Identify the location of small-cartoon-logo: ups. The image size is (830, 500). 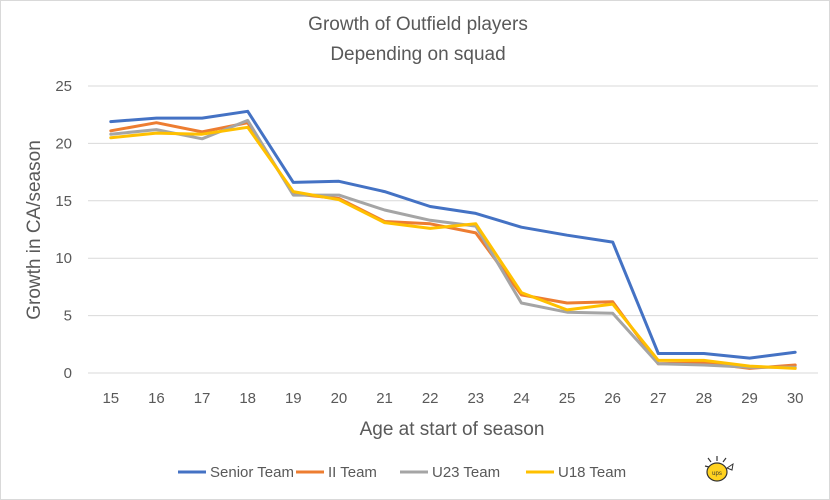
(719, 469).